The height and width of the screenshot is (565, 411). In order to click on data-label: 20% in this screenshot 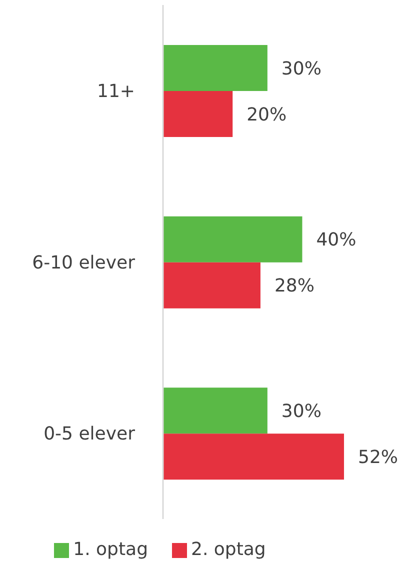, I will do `click(266, 115)`.